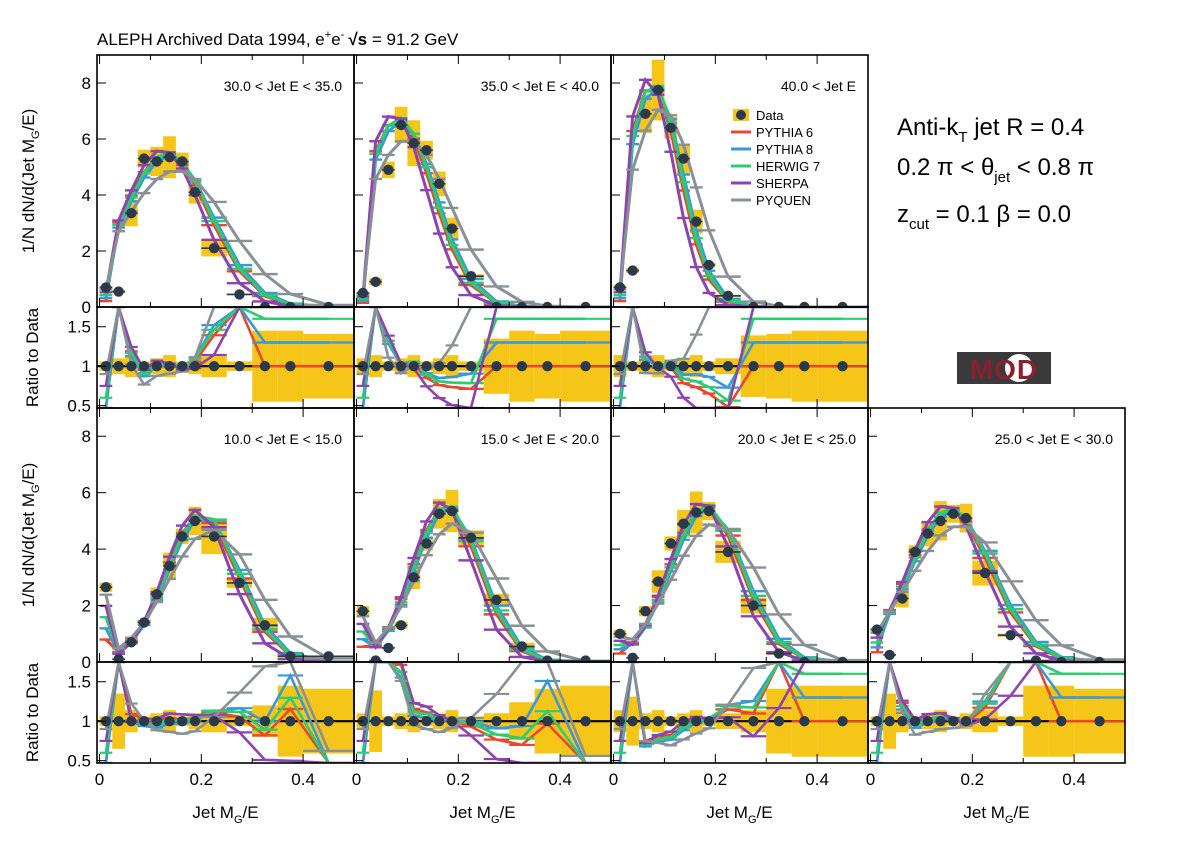  I want to click on model-curve-sherpa, so click(474, 582).